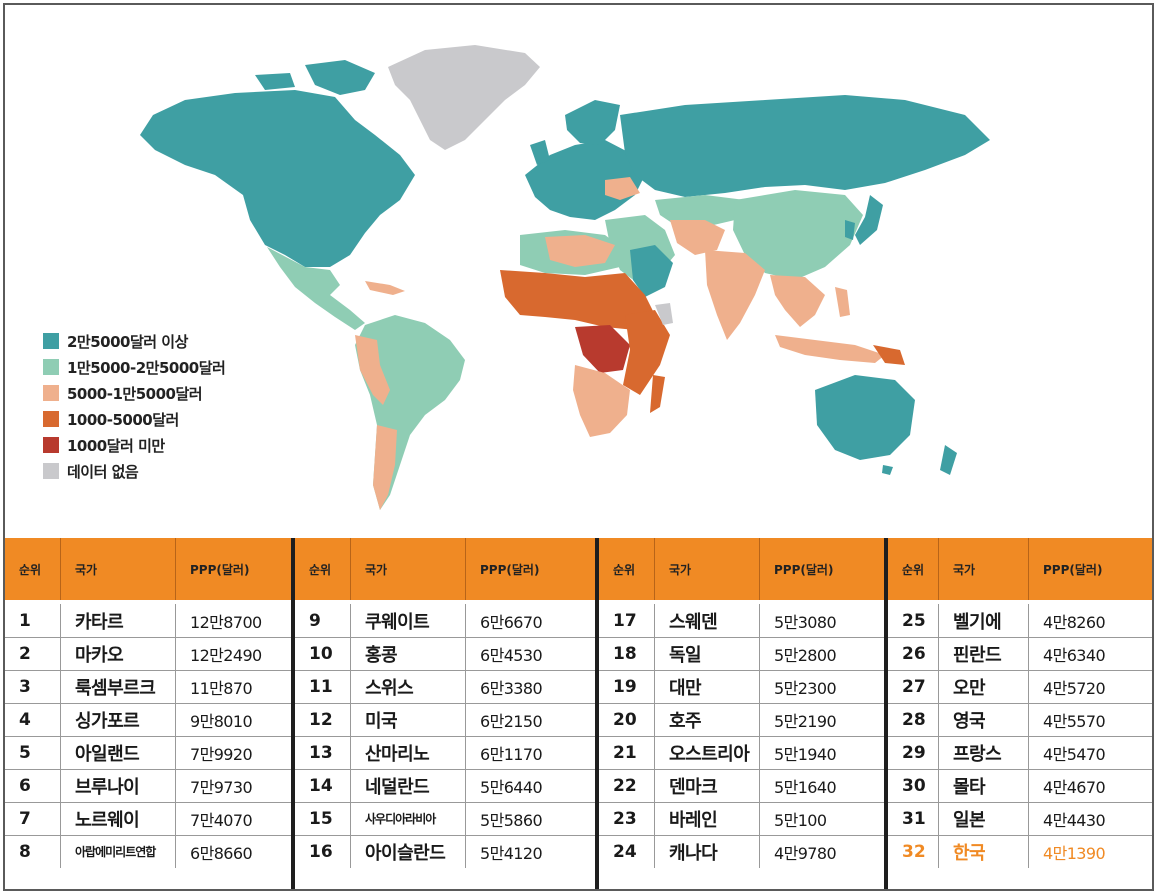  Describe the element at coordinates (622, 188) in the screenshot. I see `eastern-europe-region` at that location.